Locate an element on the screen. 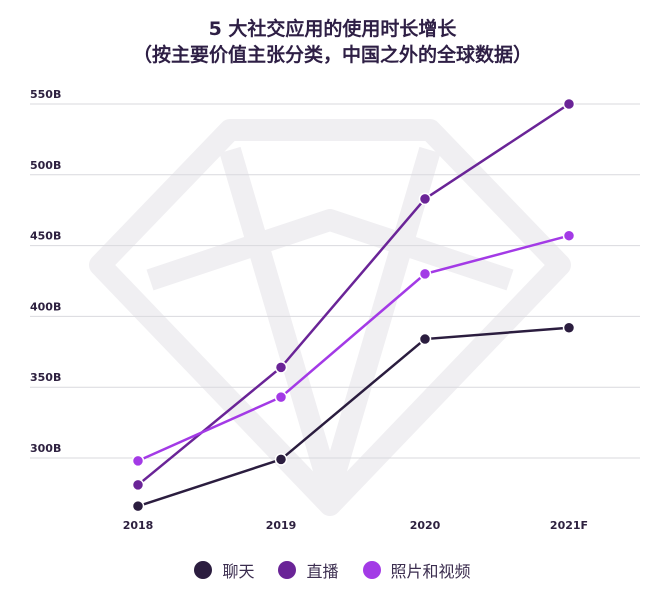  legend: 聊天 直播 照片和视频 is located at coordinates (332, 570).